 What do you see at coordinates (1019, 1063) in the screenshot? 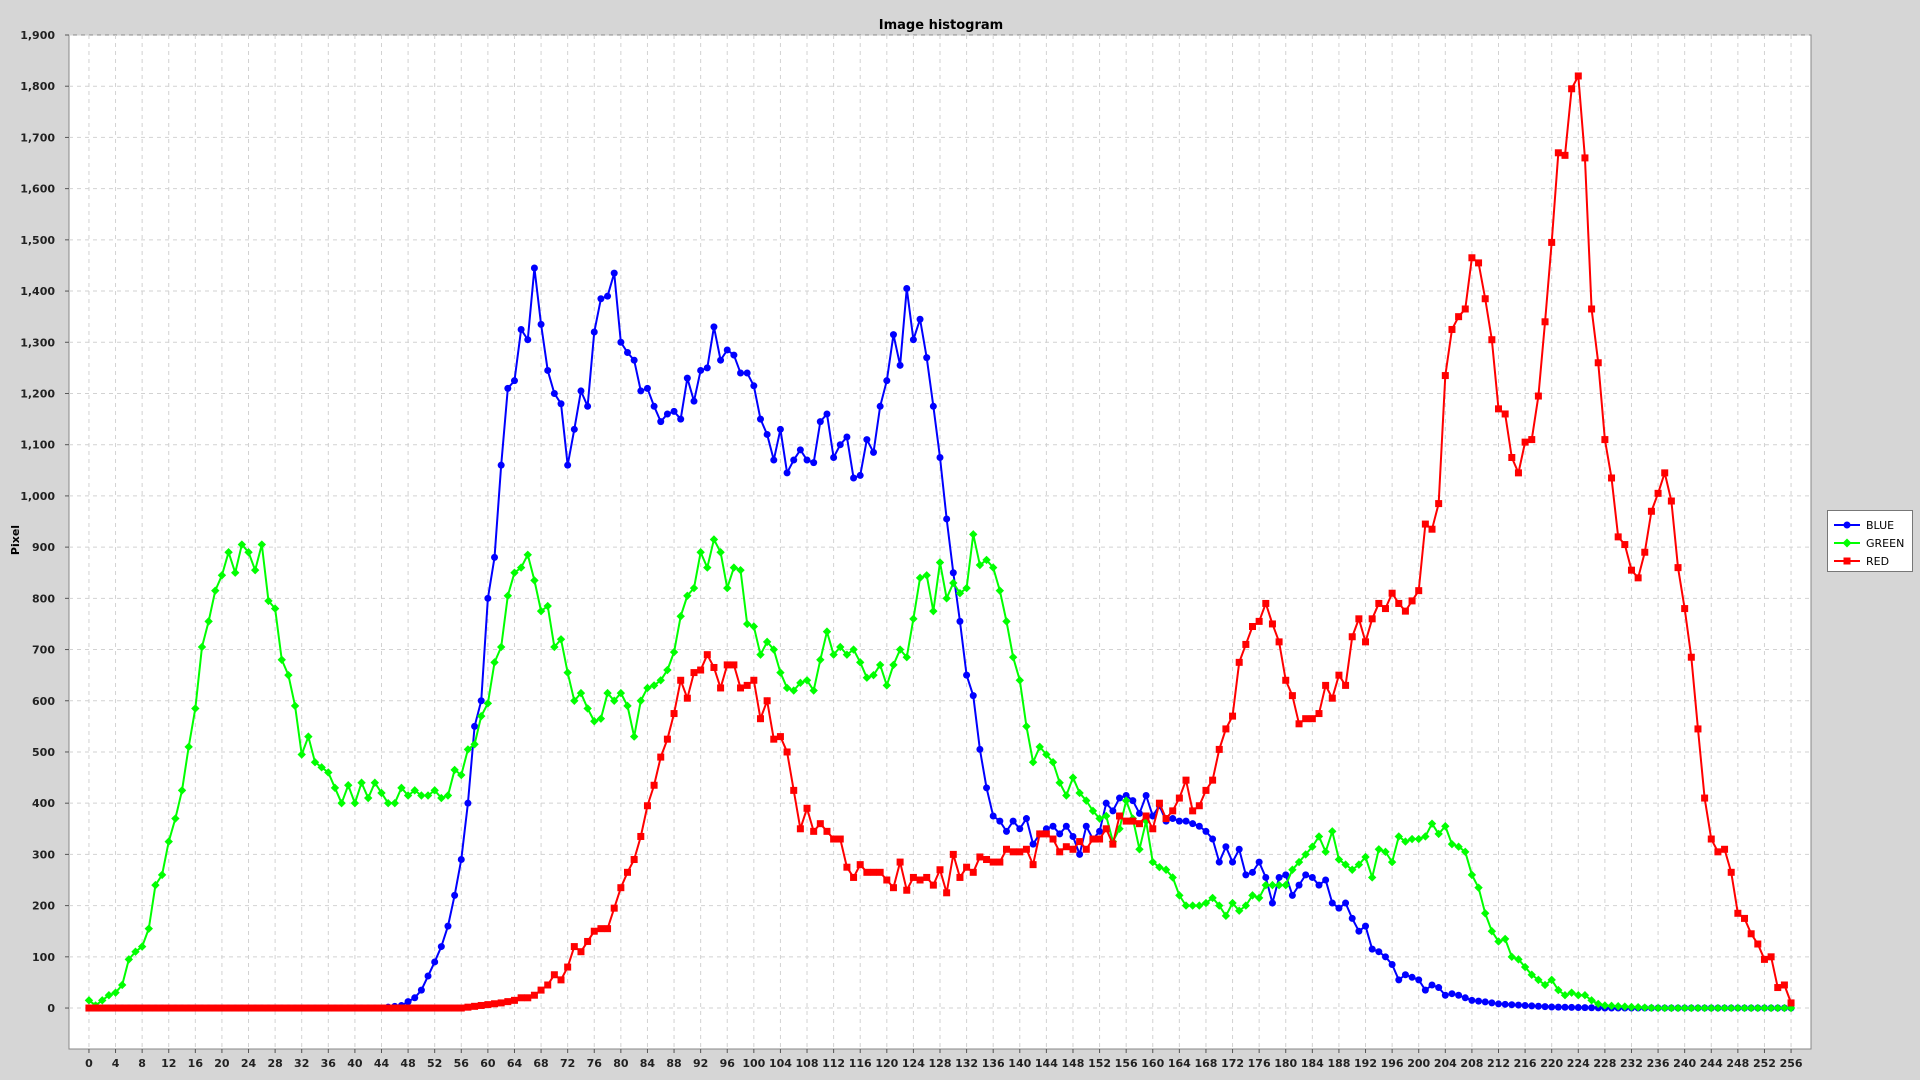
I see `x-tick-label: 140` at bounding box center [1019, 1063].